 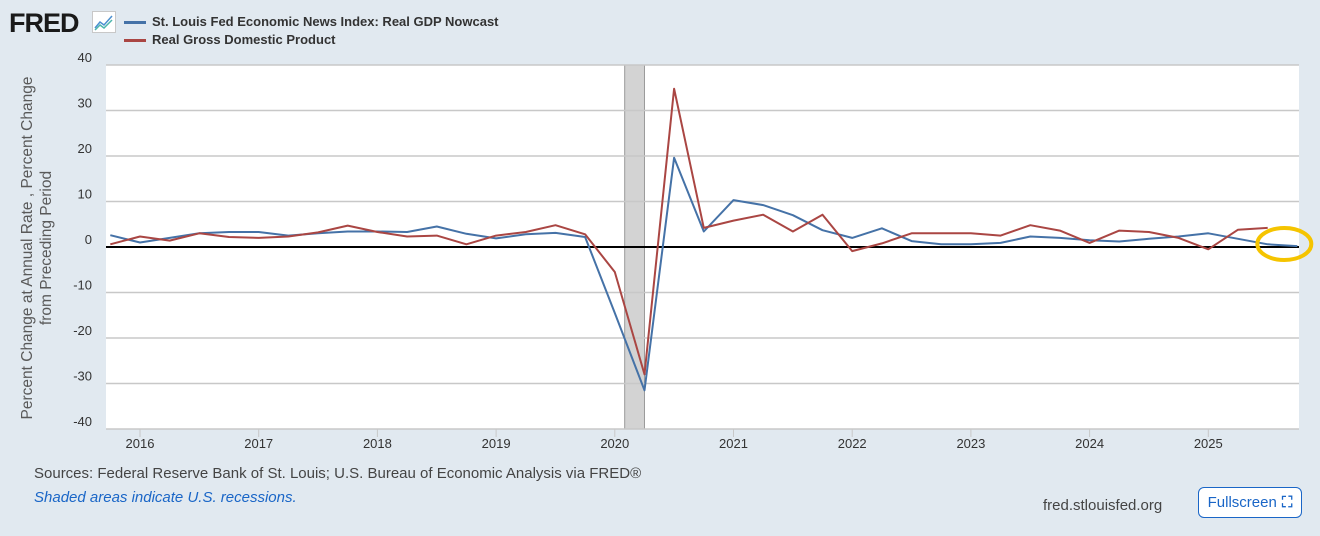 I want to click on y-tick-label: 10, so click(x=85, y=194).